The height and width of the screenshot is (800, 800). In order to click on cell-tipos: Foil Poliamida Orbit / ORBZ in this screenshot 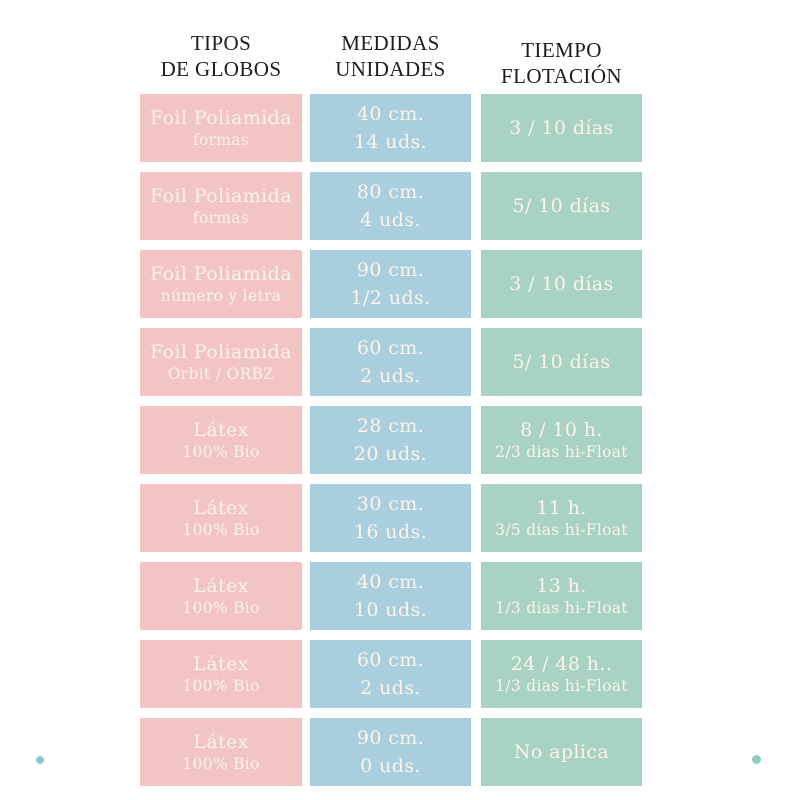, I will do `click(221, 362)`.